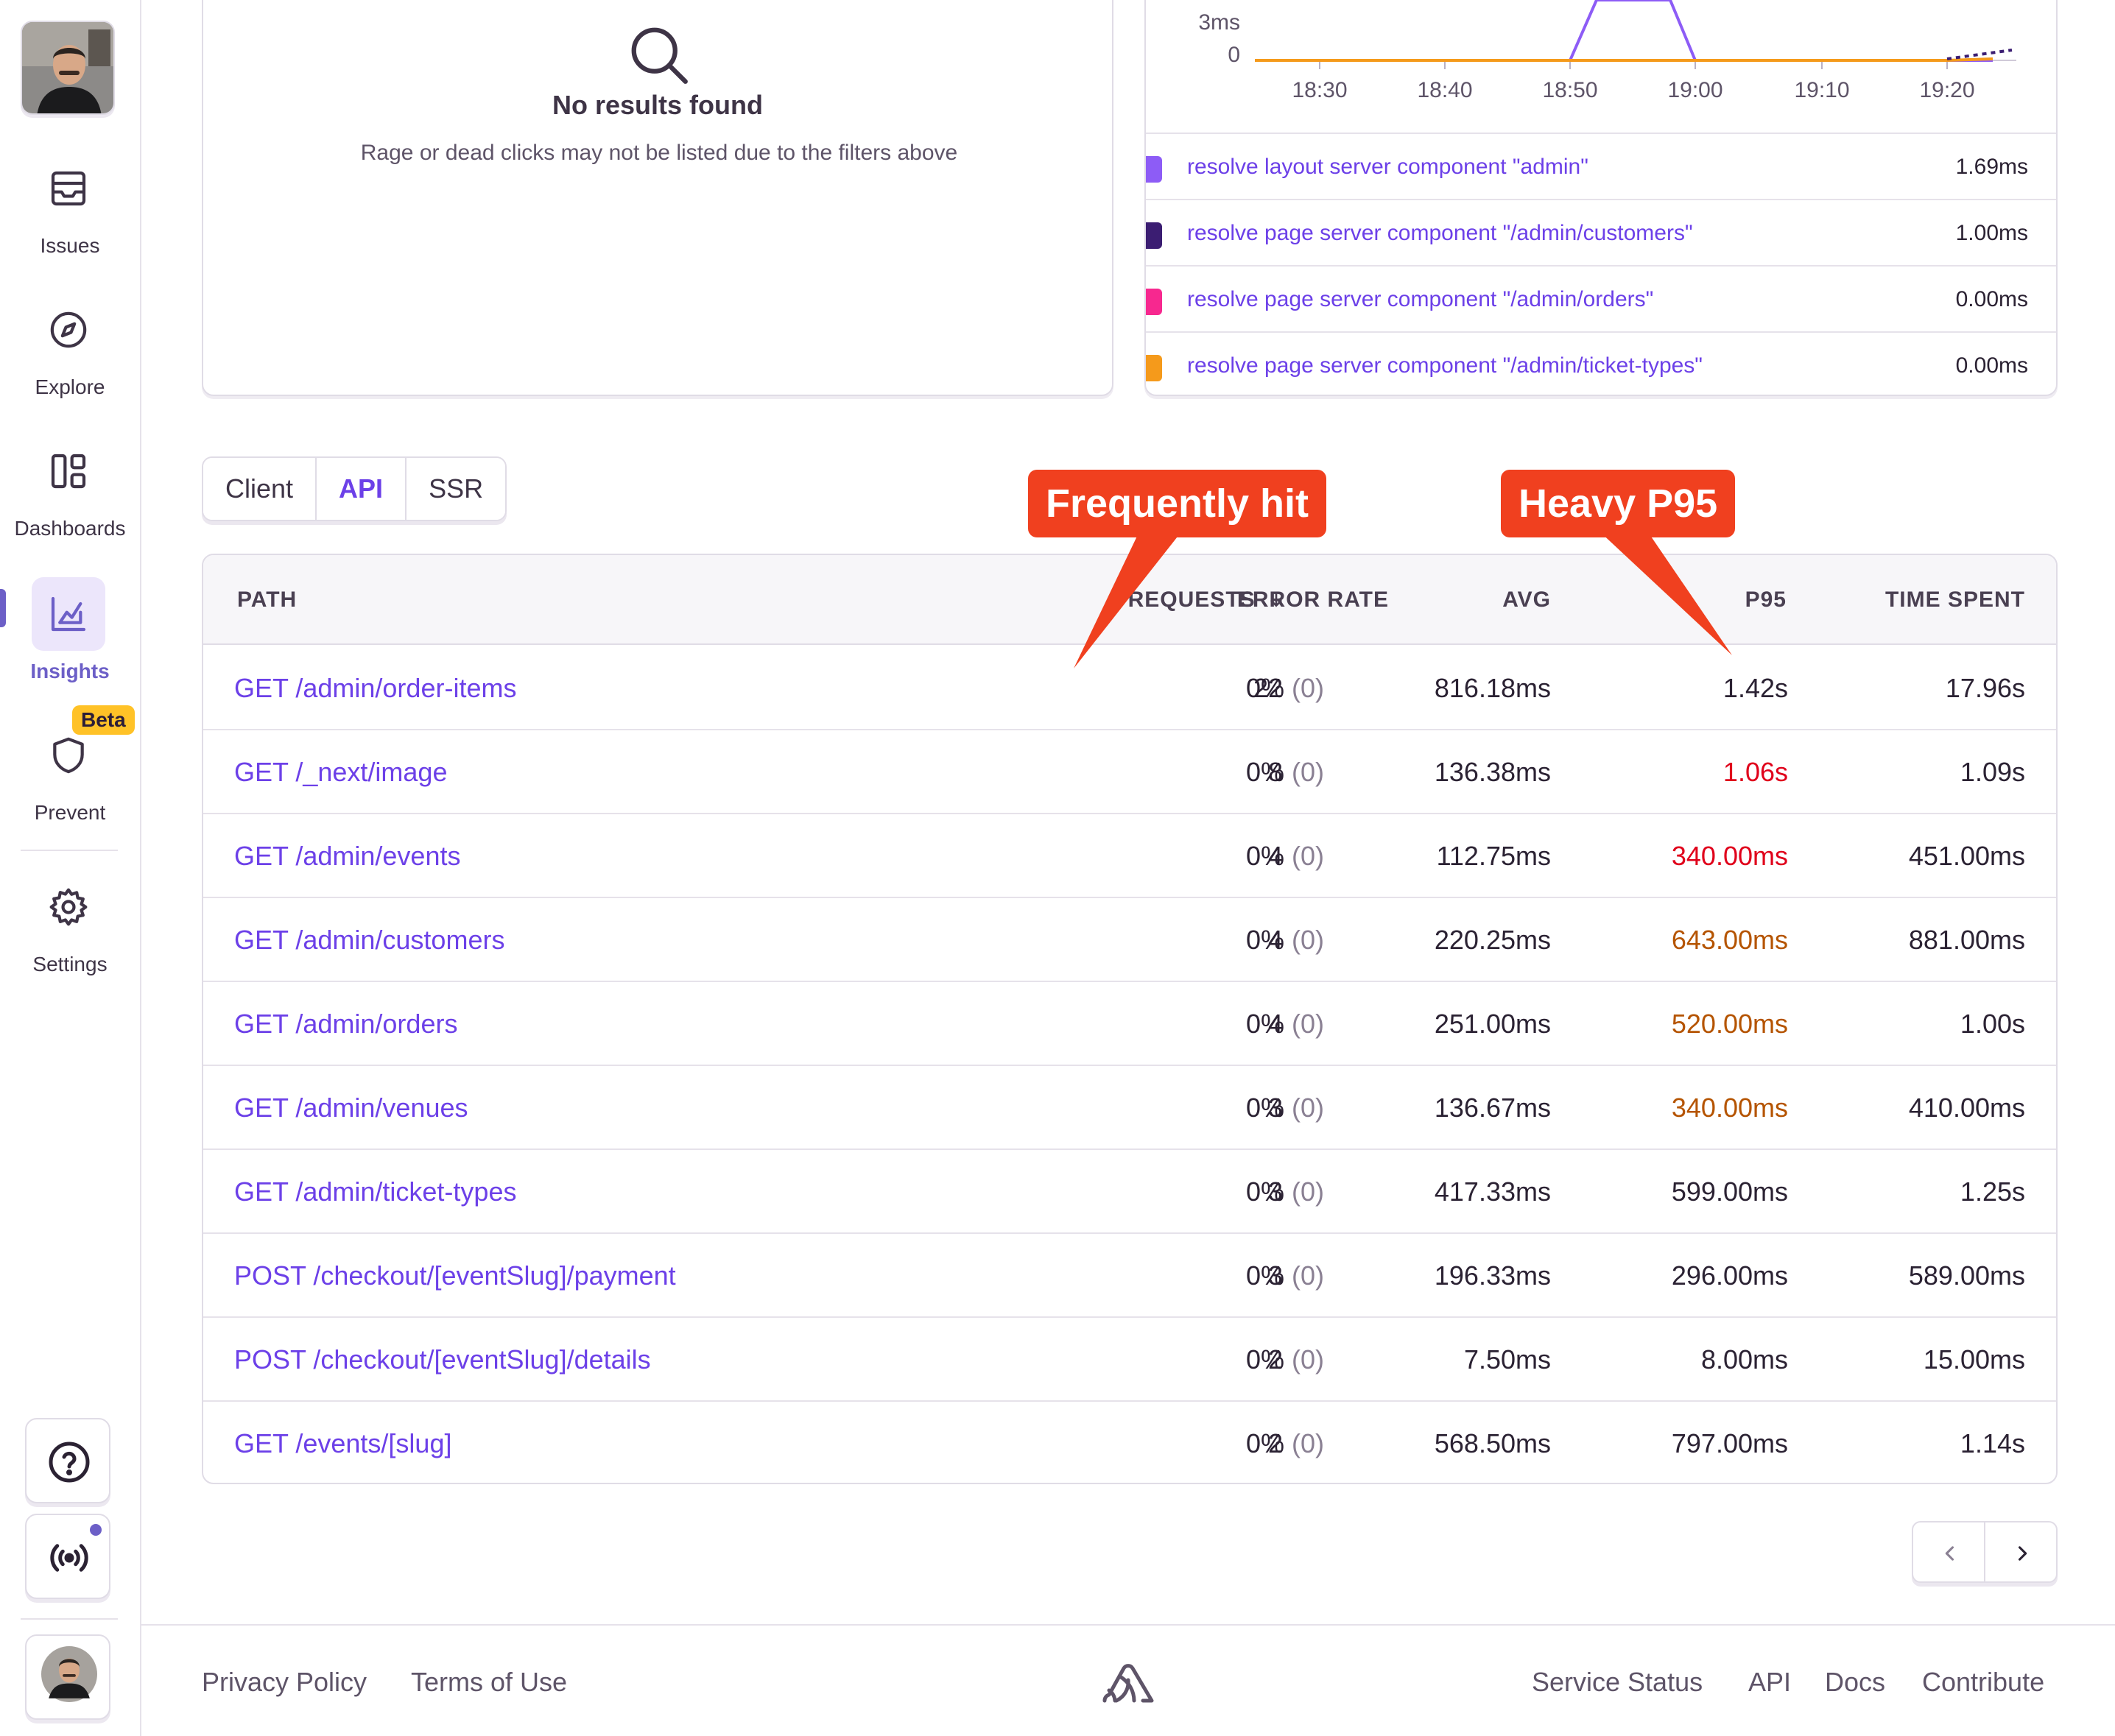 The image size is (2115, 1736). I want to click on p95-cell: 643.00ms, so click(1729, 940).